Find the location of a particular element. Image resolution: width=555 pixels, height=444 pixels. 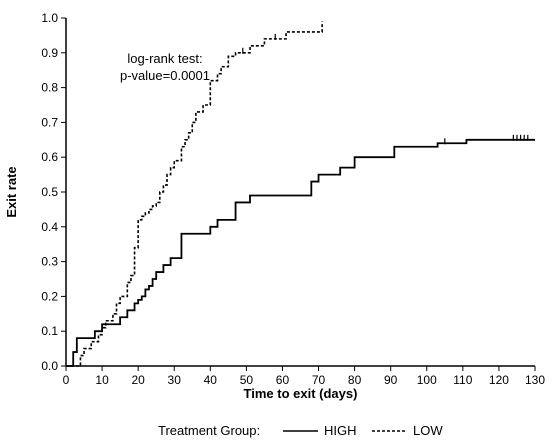

y-tick-label: 0.0 is located at coordinates (49, 366).